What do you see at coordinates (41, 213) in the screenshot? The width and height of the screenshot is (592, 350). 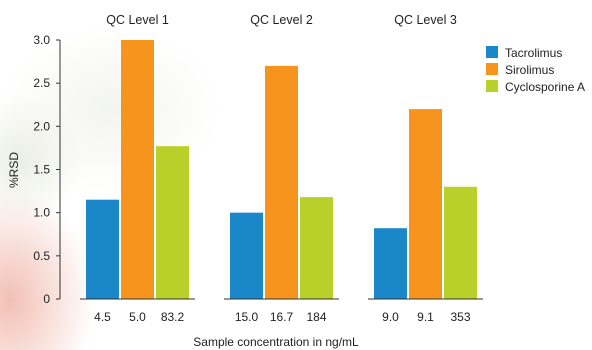 I see `y-tick-label: 1.0` at bounding box center [41, 213].